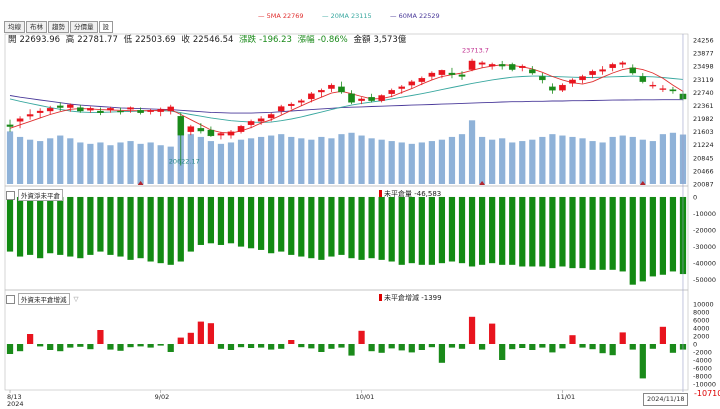  What do you see at coordinates (703, 93) in the screenshot?
I see `price-tick-label: 22740` at bounding box center [703, 93].